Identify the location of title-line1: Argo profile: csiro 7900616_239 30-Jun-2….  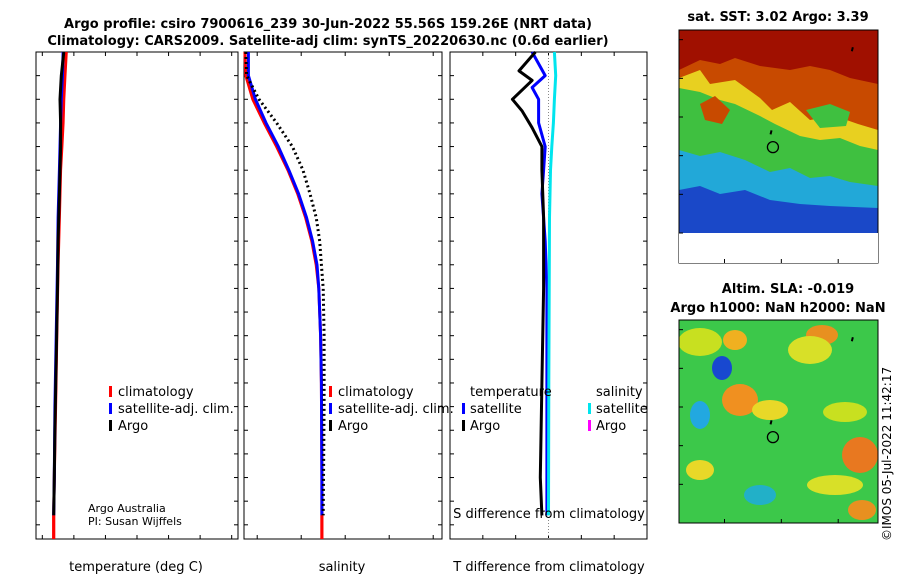
(328, 24).